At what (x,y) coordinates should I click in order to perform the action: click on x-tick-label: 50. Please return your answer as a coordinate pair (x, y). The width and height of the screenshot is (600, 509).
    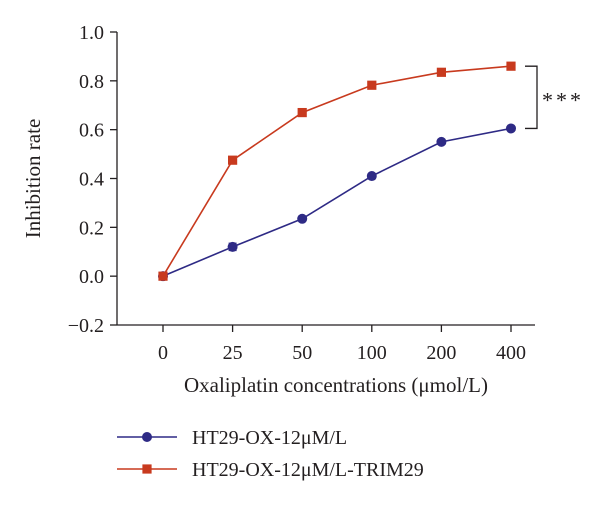
    Looking at the image, I should click on (302, 353).